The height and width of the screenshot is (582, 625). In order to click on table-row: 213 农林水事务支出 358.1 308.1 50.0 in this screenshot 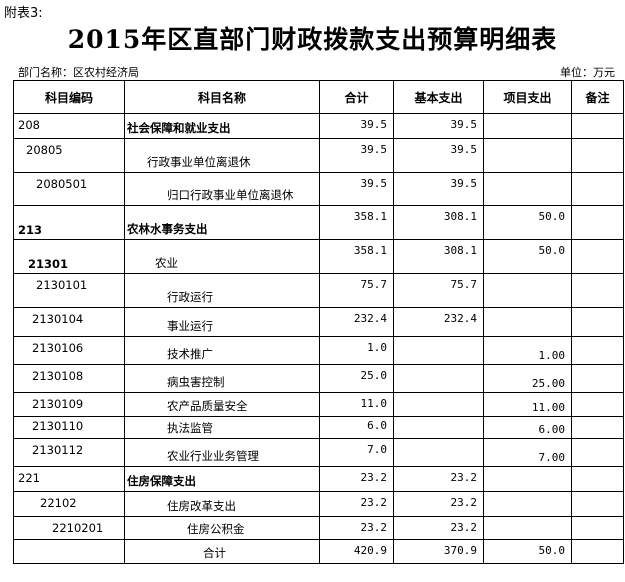, I will do `click(318, 222)`.